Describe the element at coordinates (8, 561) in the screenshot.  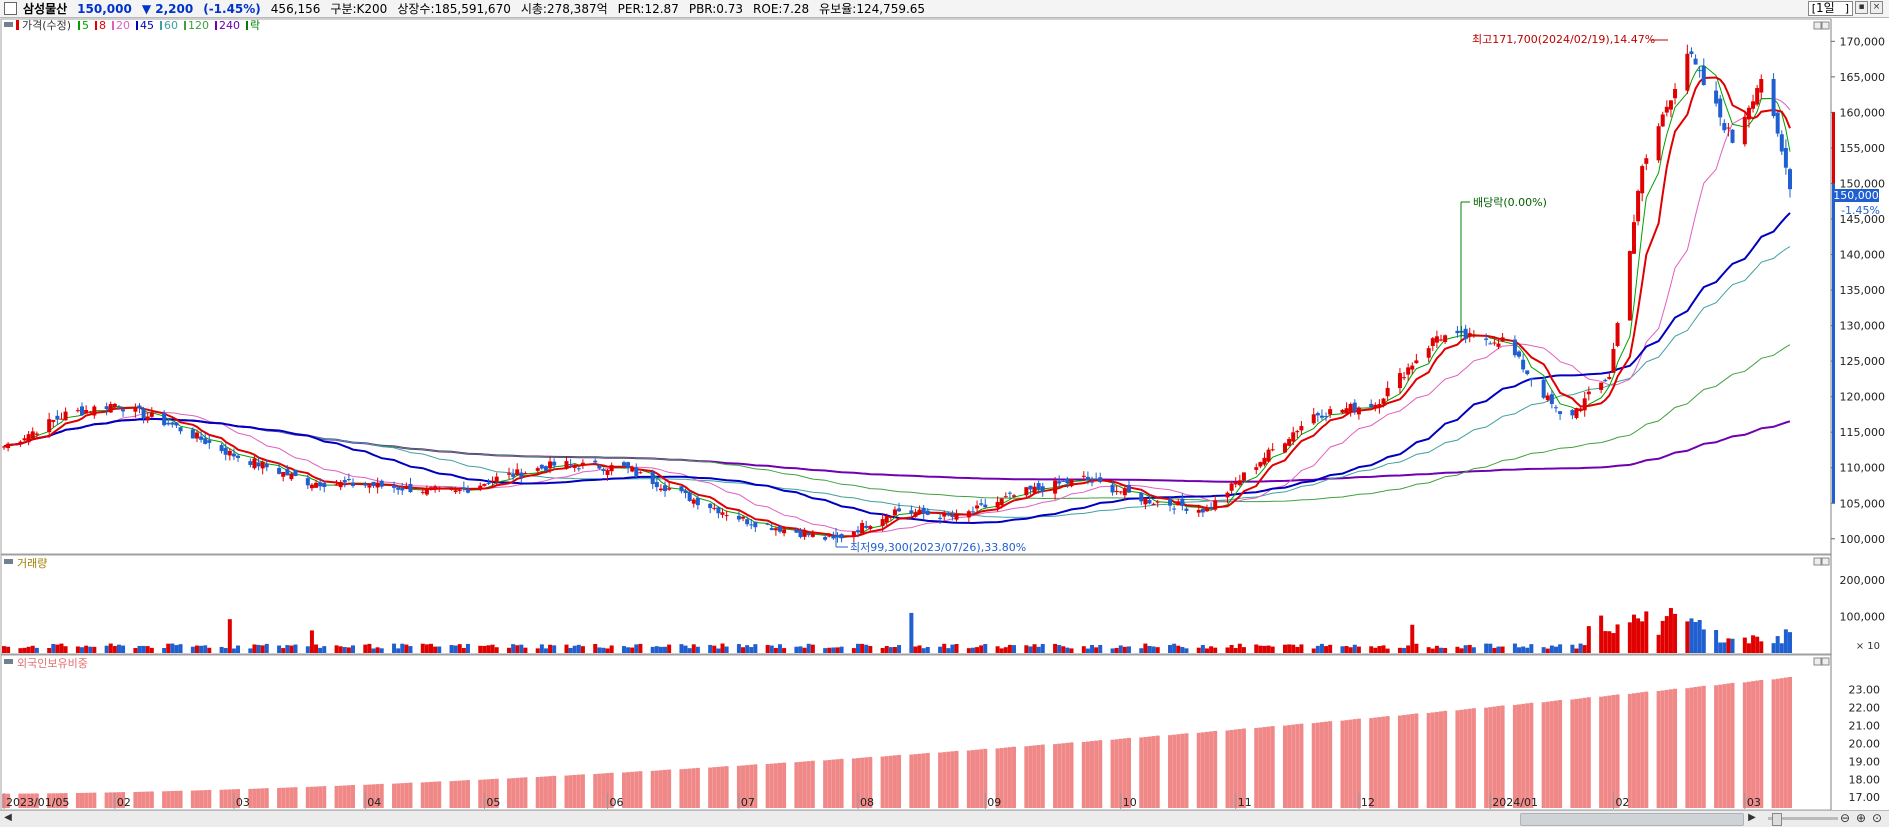
I see `volume-menu-icon` at that location.